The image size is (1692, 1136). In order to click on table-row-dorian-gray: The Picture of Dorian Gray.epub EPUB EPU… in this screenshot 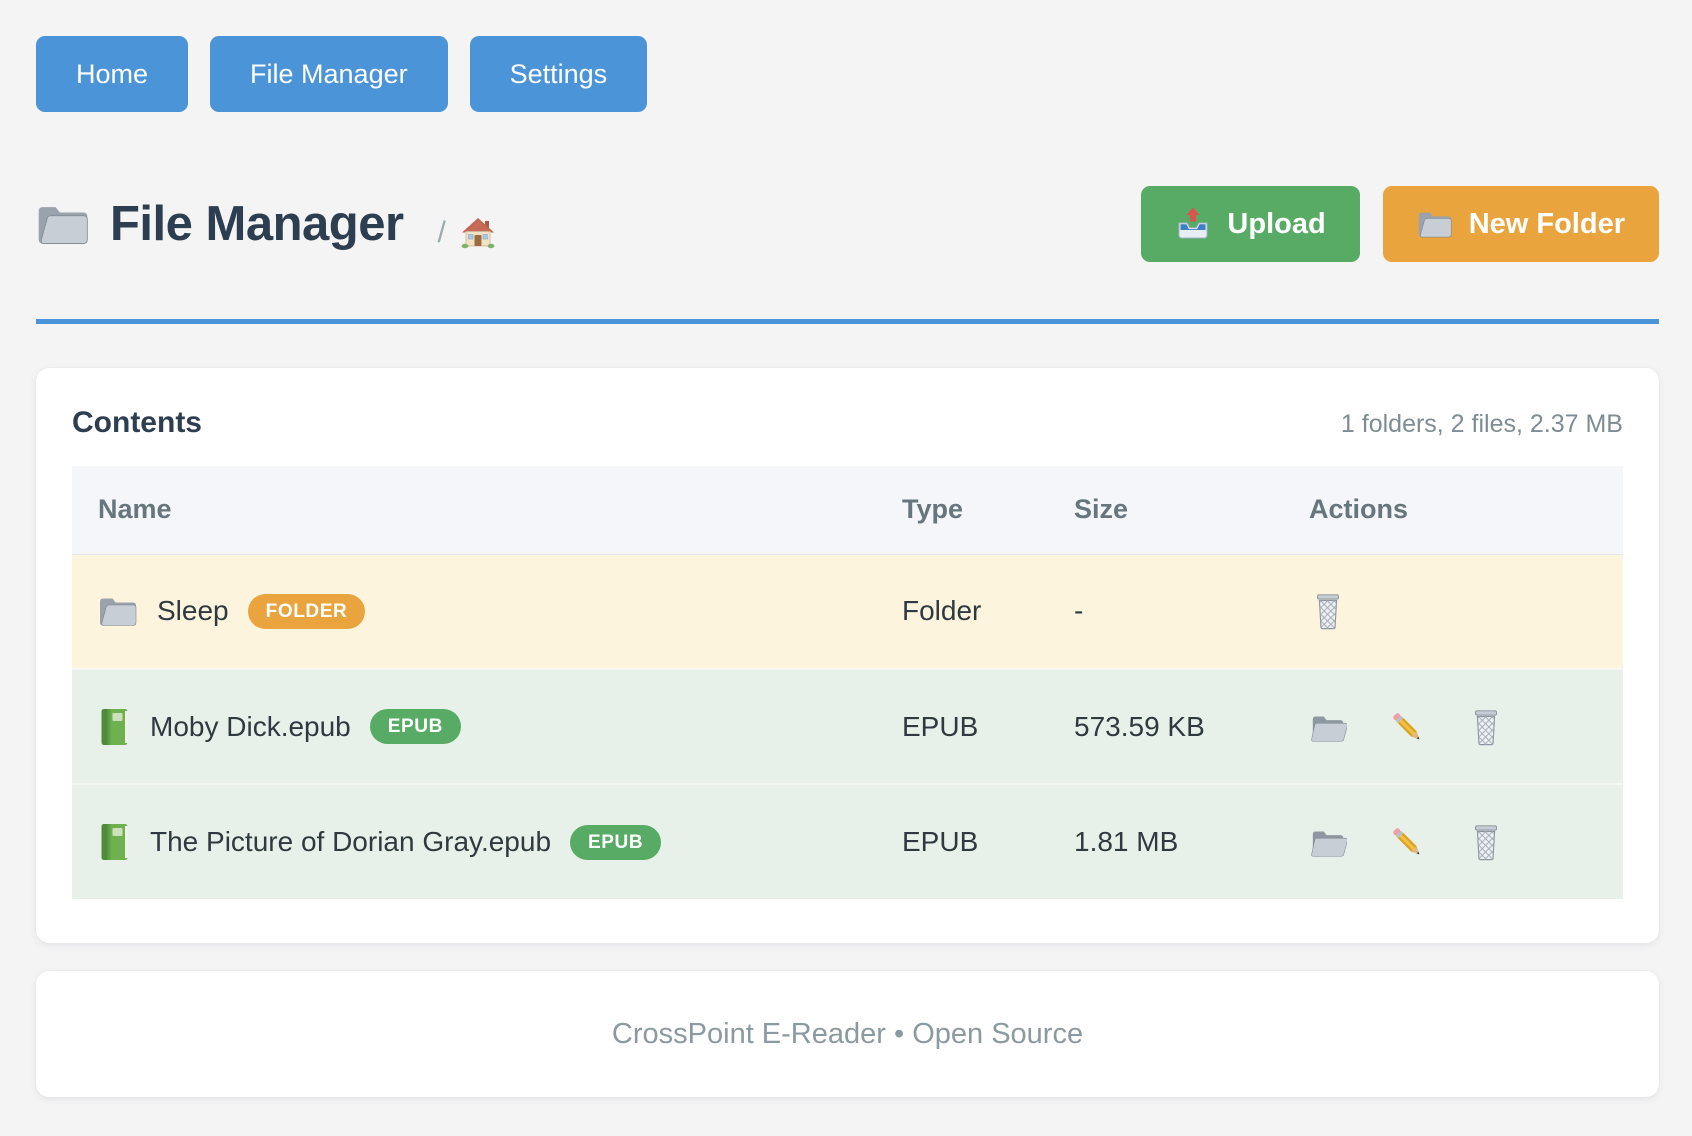, I will do `click(847, 841)`.